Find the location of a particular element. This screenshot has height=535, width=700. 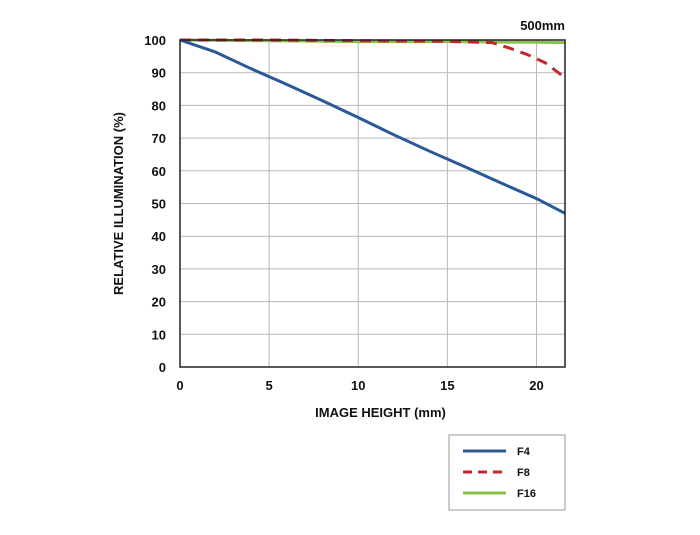

x-tick-label: 0 is located at coordinates (179, 385).